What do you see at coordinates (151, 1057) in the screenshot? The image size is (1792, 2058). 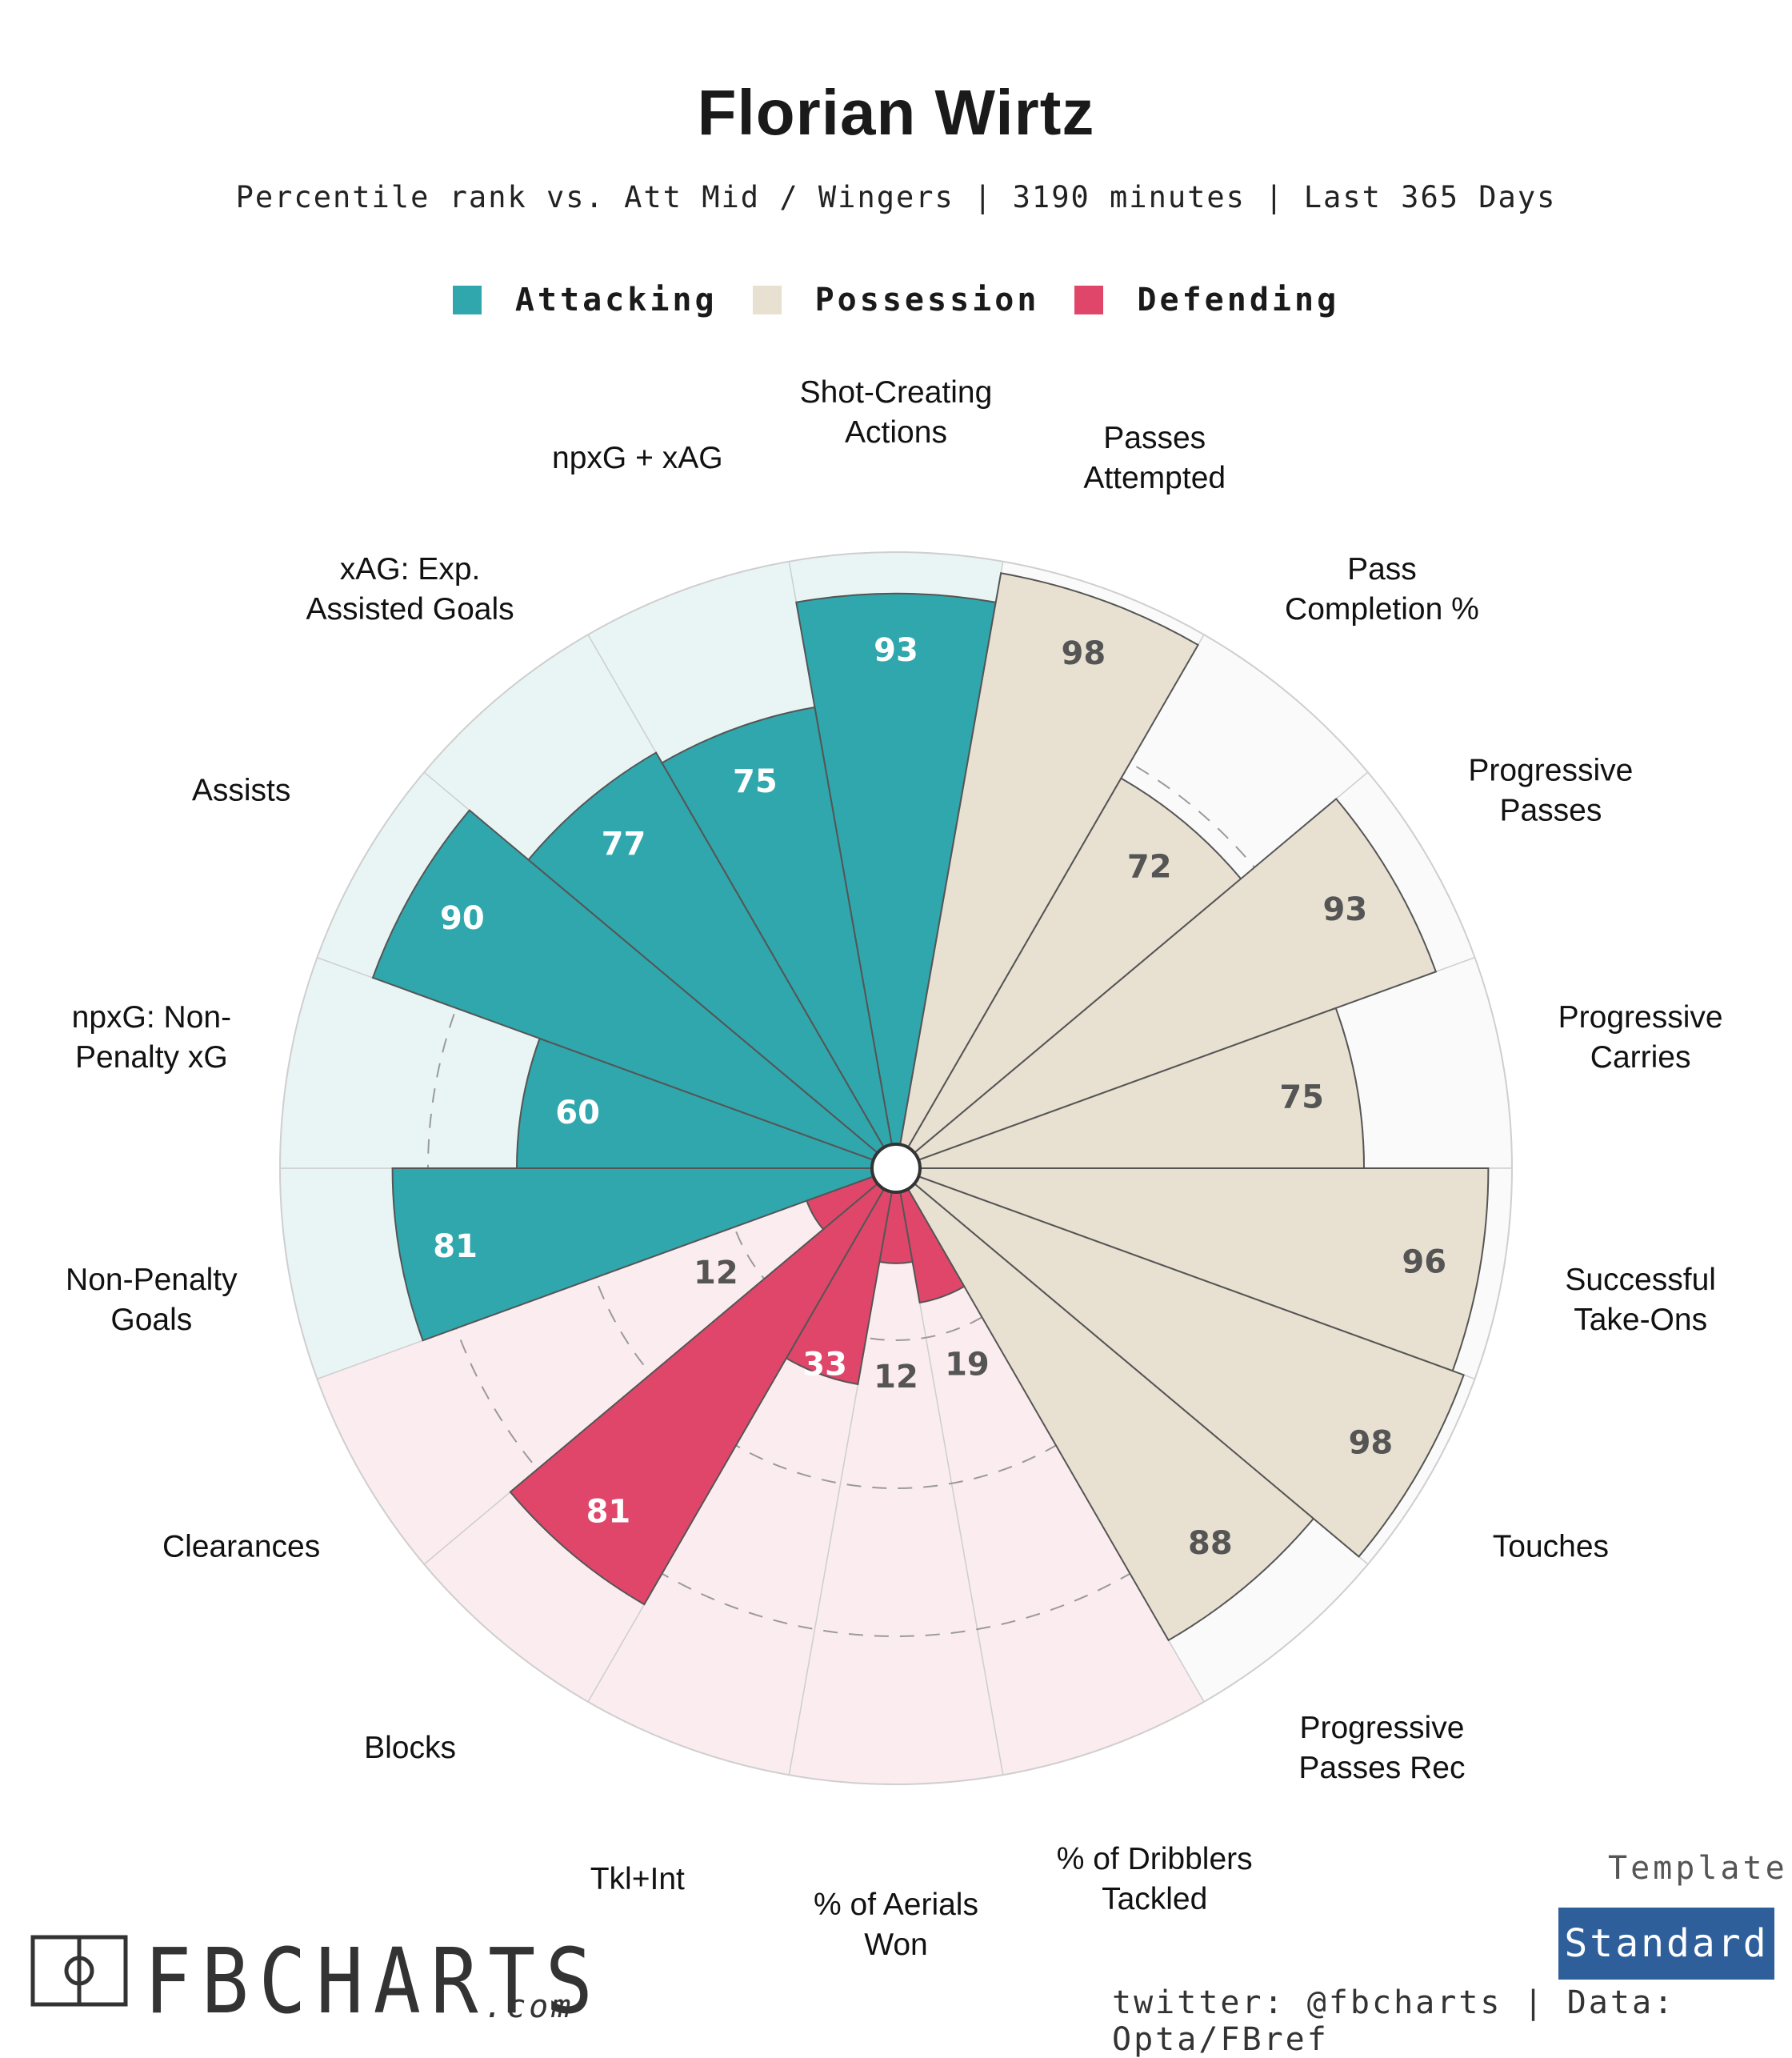 I see `category-label-line: Penalty xG` at bounding box center [151, 1057].